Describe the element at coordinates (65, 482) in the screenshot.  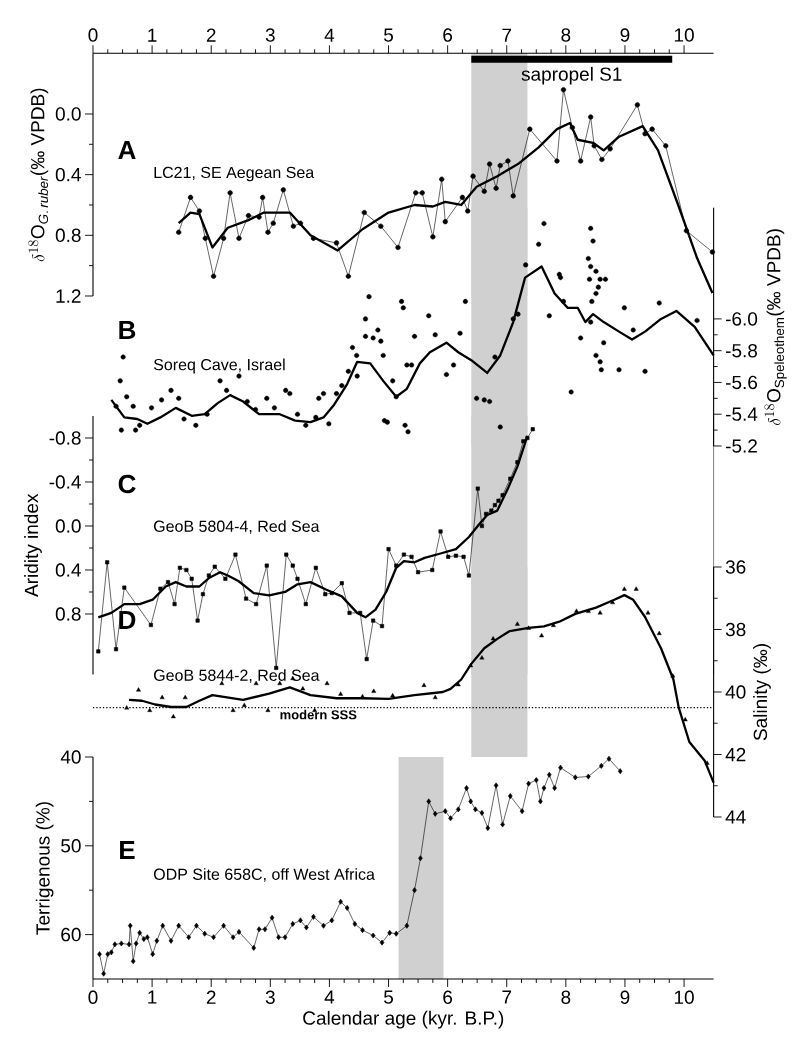
I see `y-tick-label: -0.4` at that location.